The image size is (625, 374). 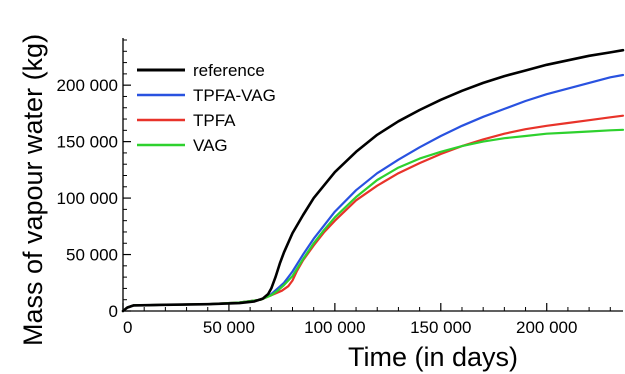 What do you see at coordinates (113, 311) in the screenshot?
I see `y-tick-label: 0` at bounding box center [113, 311].